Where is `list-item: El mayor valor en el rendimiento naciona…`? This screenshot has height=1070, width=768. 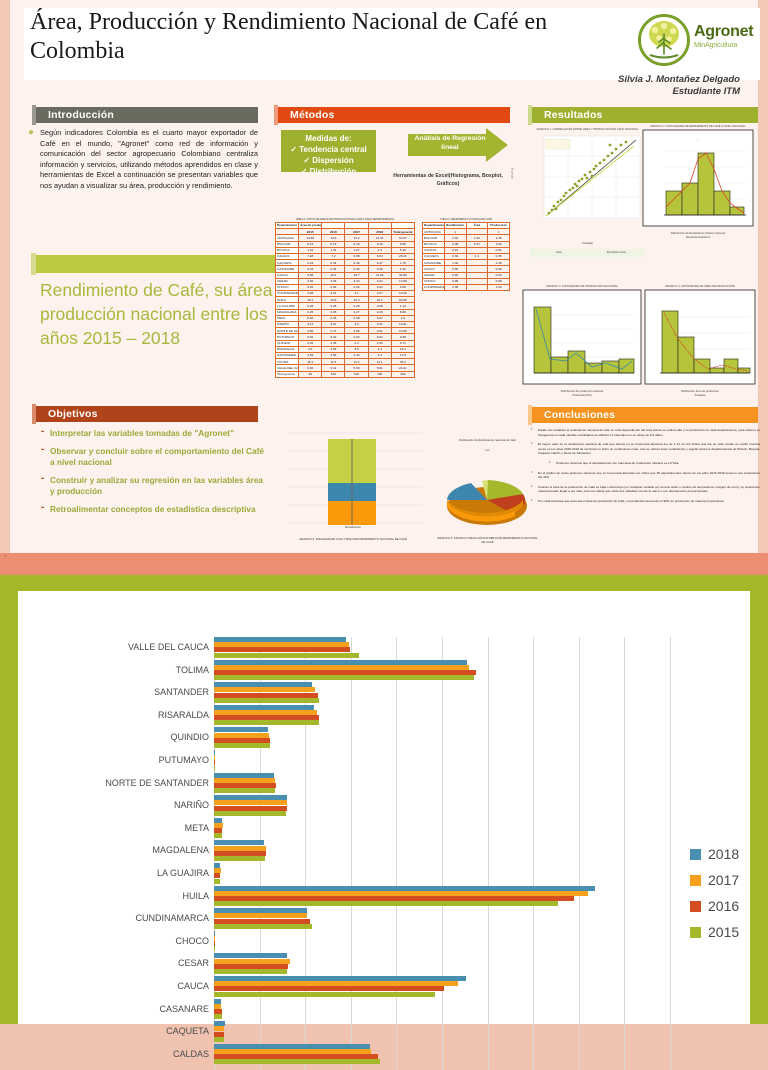
list-item: El mayor valor en el rendimiento naciona… is located at coordinates (645, 448).